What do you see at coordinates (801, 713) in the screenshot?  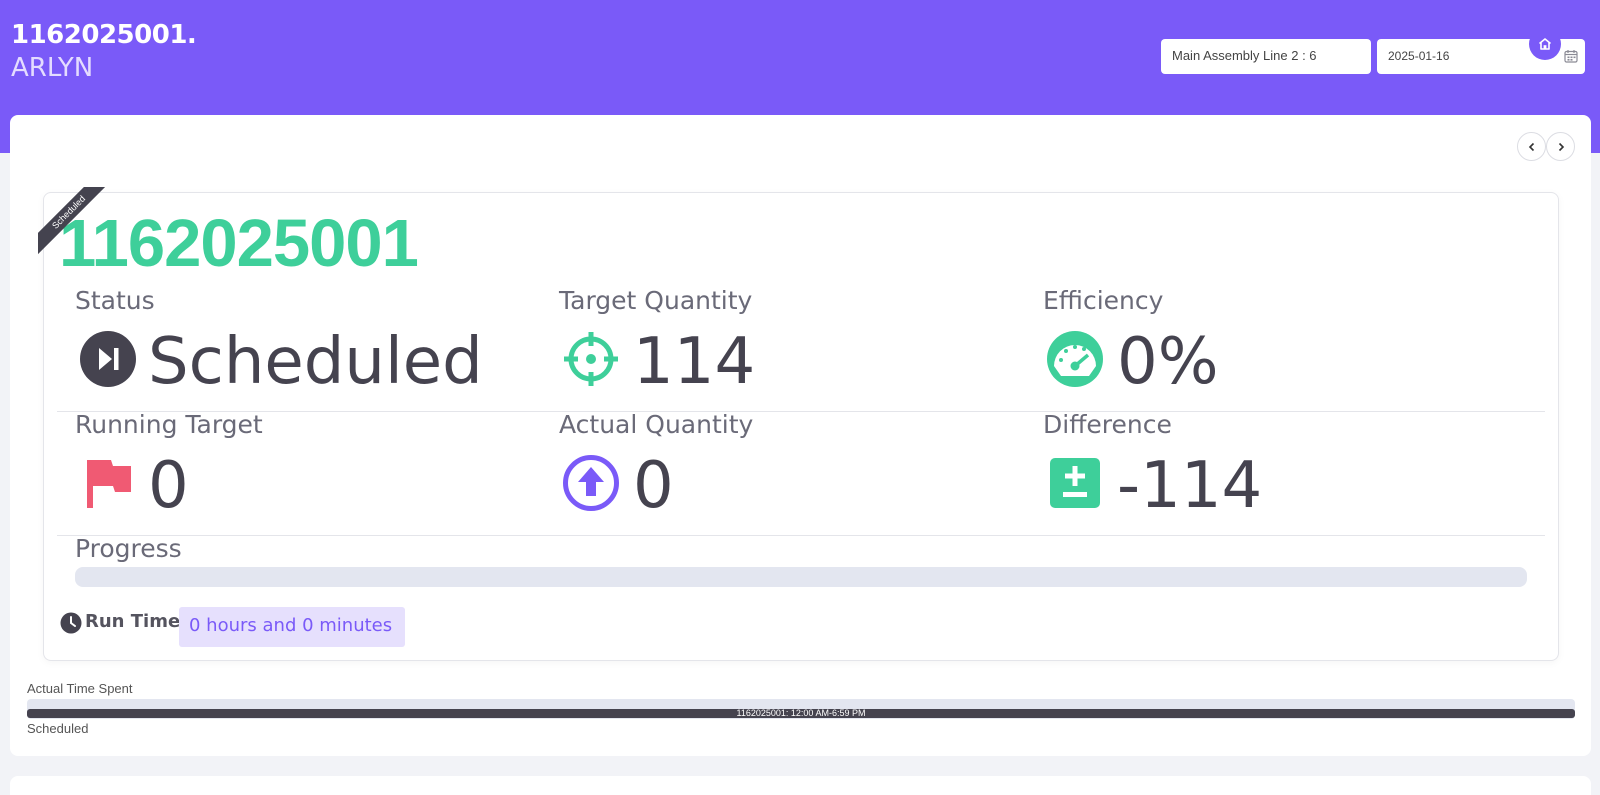 I see `timeline-bar: 1162025001: 12:00 AM-6:59 PM` at bounding box center [801, 713].